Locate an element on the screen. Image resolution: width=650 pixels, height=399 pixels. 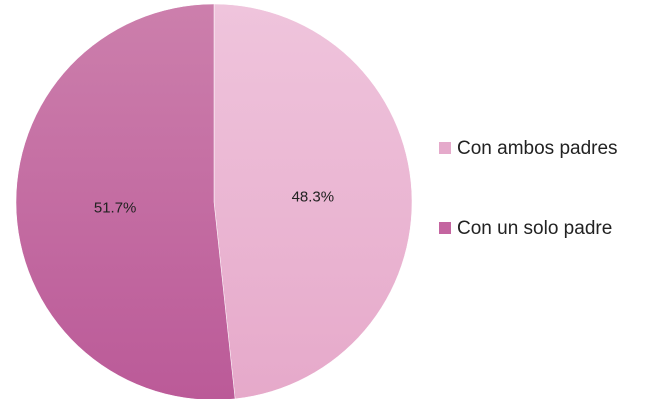
legend-label-1: Con ambos padres is located at coordinates (537, 148).